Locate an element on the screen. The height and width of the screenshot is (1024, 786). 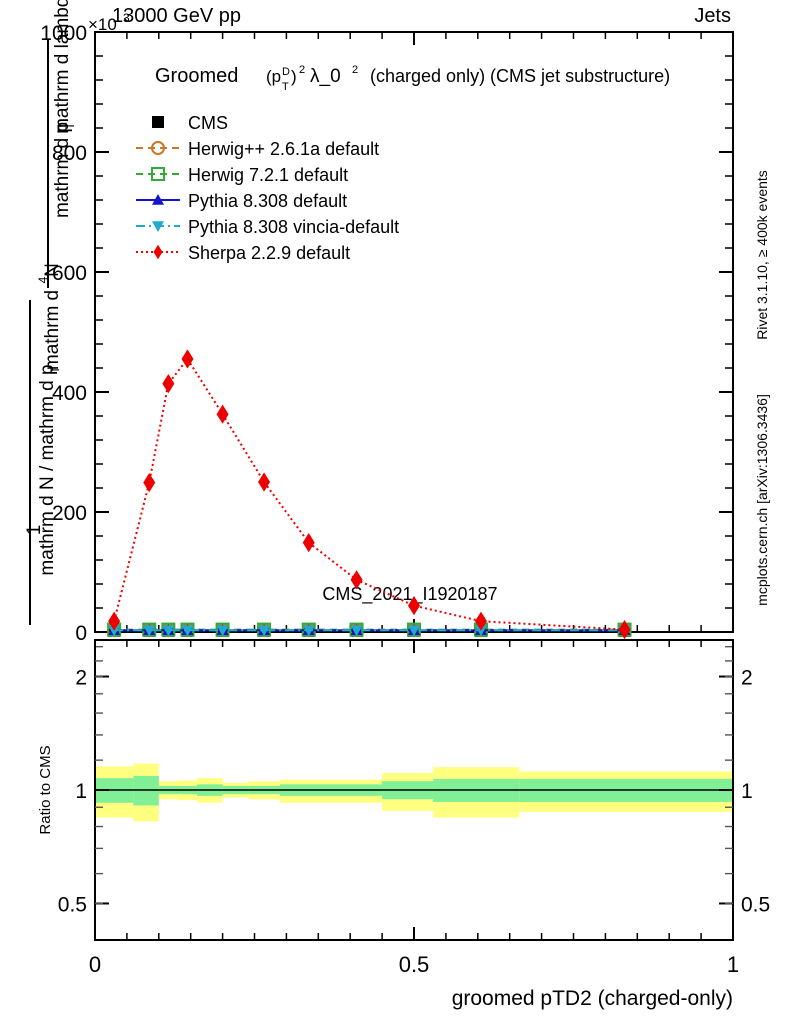
legend-label: Pythia 8.308 vincia-default is located at coordinates (293, 227).